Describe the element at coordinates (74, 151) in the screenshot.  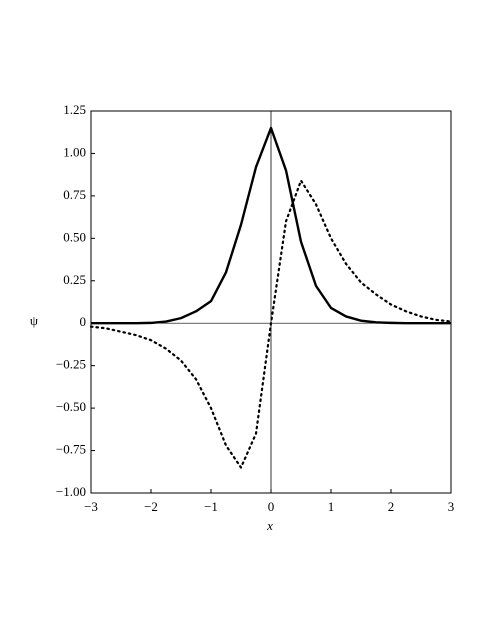
I see `y-tick-label: 1.00` at that location.